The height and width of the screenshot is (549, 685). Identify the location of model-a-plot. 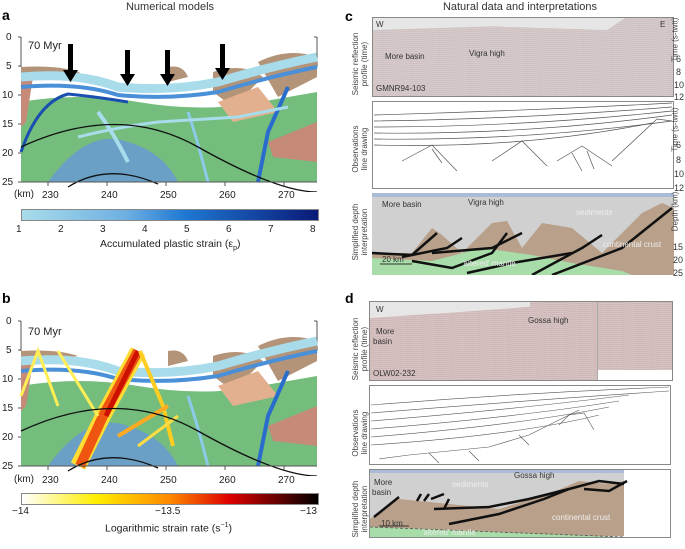
(168, 114).